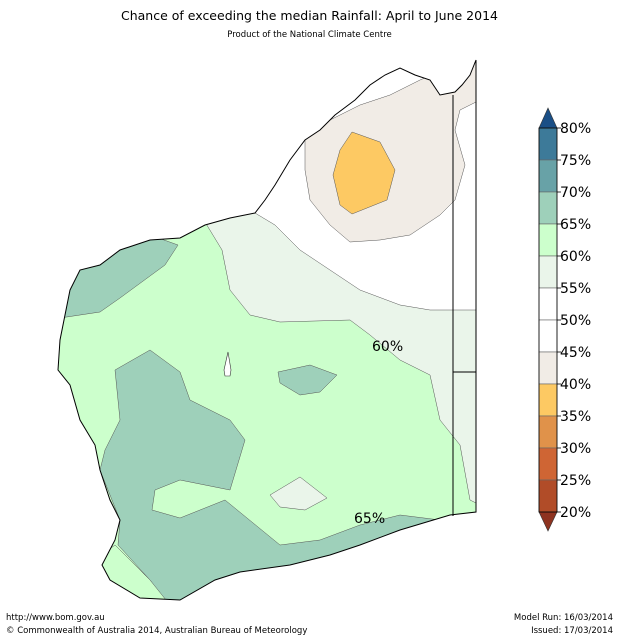 The image size is (619, 640). What do you see at coordinates (307, 380) in the screenshot?
I see `region-65-70-central` at bounding box center [307, 380].